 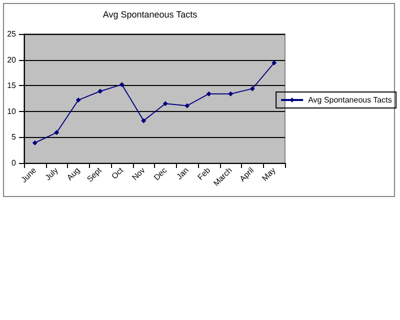 I want to click on y-tick-label: 25, so click(x=12, y=34).